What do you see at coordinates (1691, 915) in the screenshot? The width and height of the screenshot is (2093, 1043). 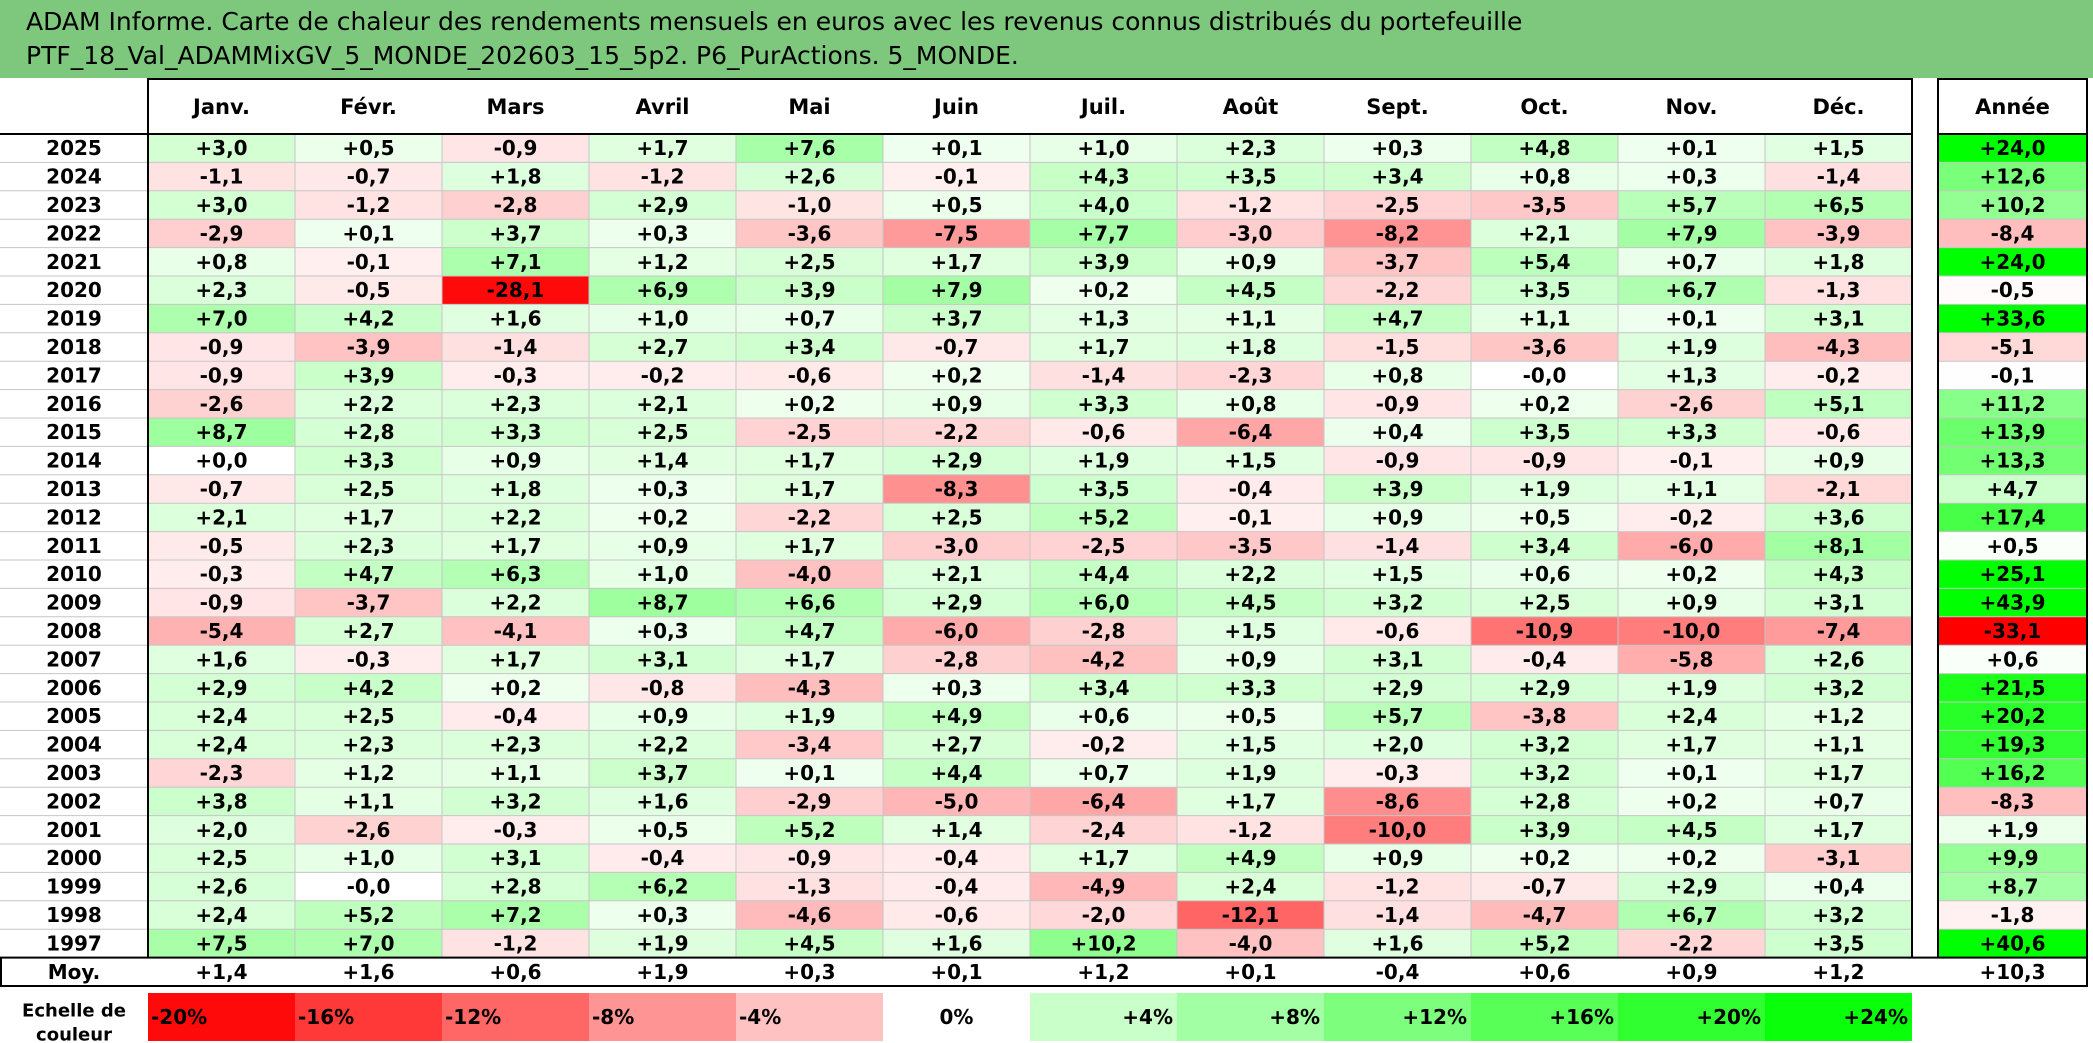 I see `heatmap-cell-value: +6,7` at bounding box center [1691, 915].